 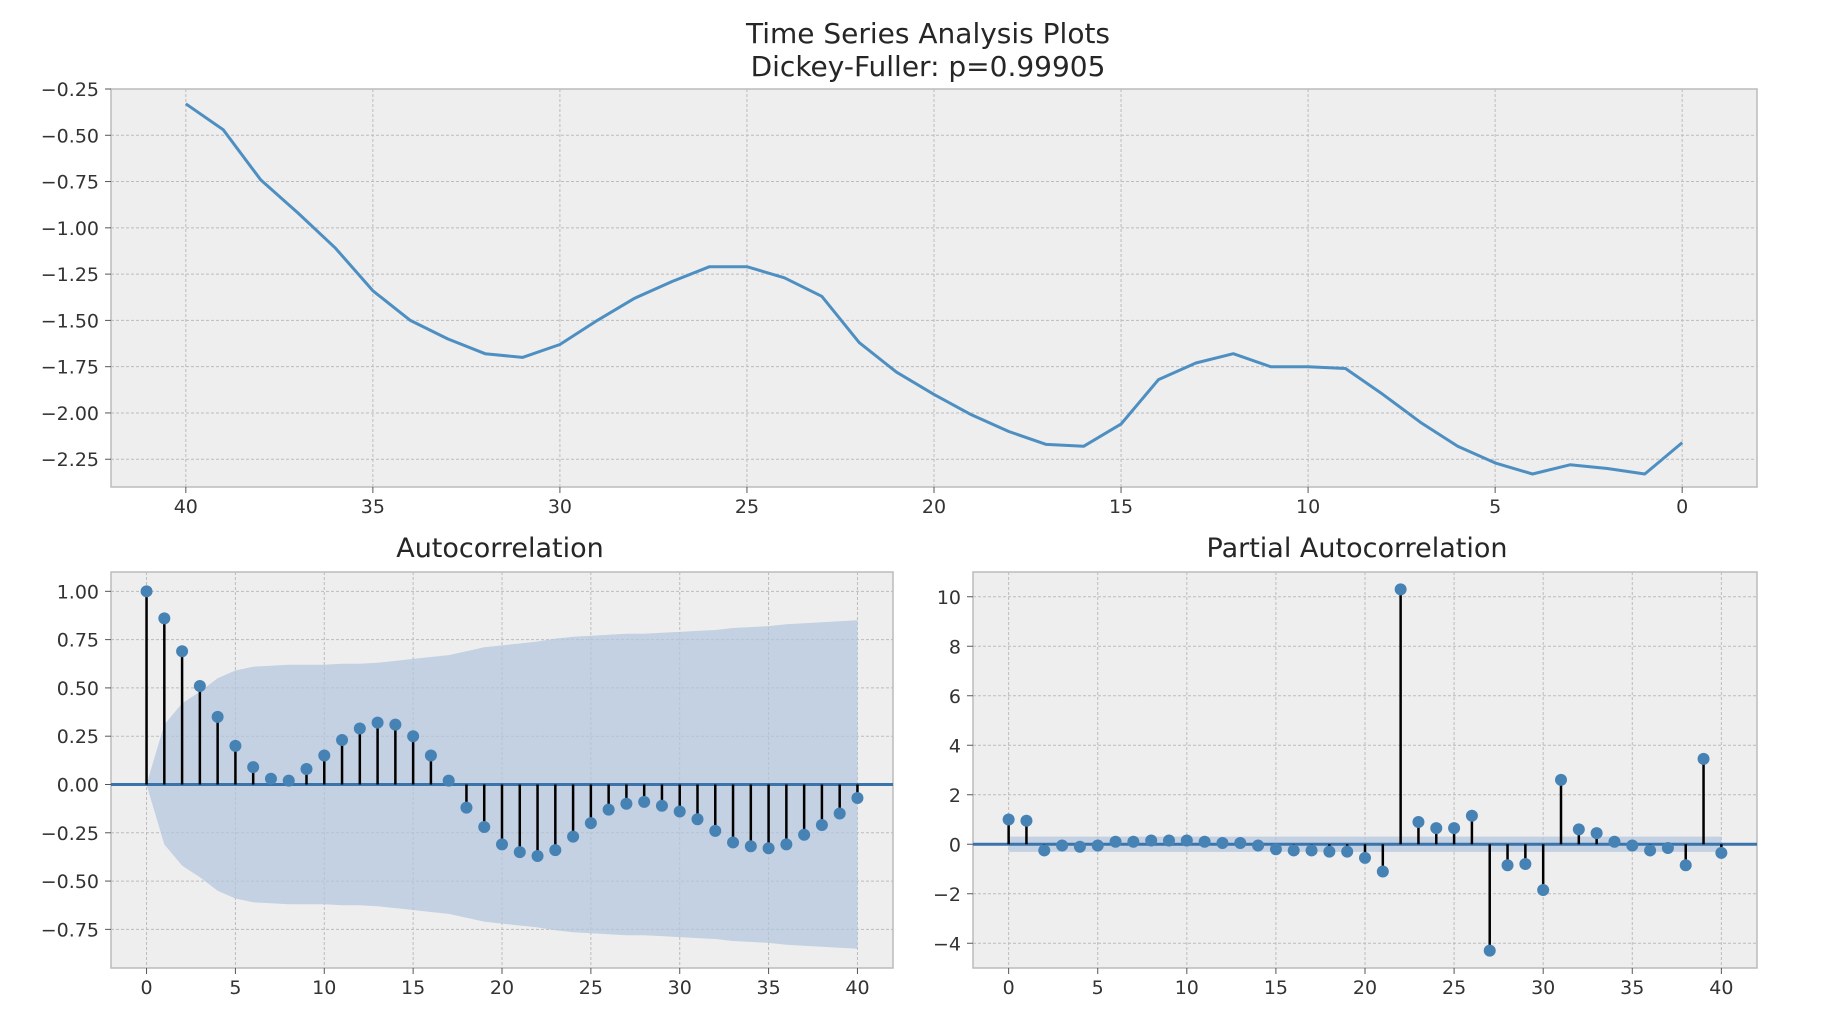 What do you see at coordinates (949, 598) in the screenshot?
I see `pacf-ytick-label-0: 10` at bounding box center [949, 598].